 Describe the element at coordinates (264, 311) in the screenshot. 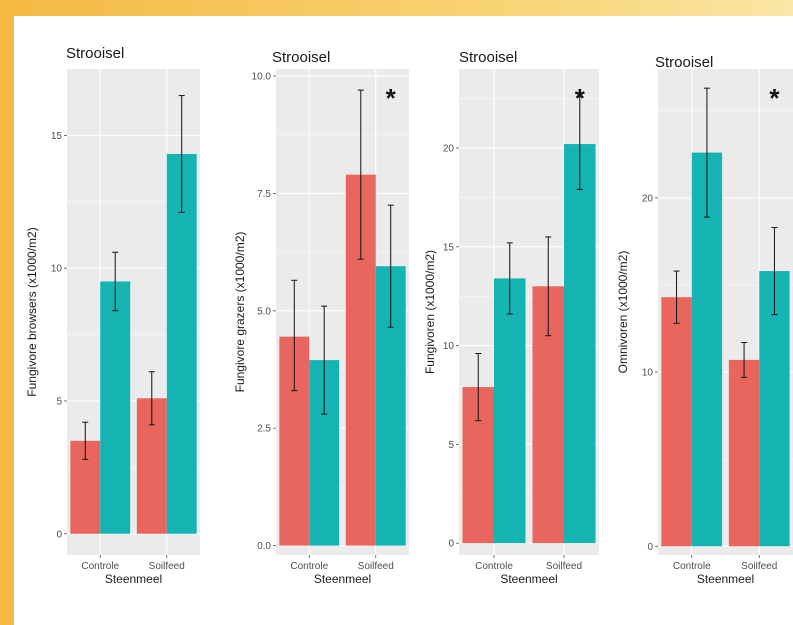

I see `y-tick-label: 5.0` at that location.